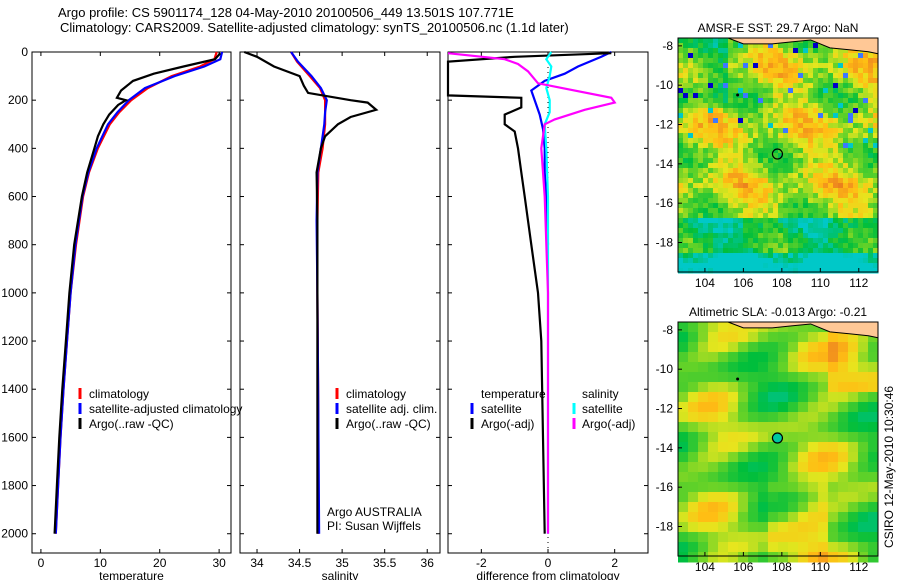 The width and height of the screenshot is (900, 580). What do you see at coordinates (342, 563) in the screenshot?
I see `x-tick-label: 35` at bounding box center [342, 563].